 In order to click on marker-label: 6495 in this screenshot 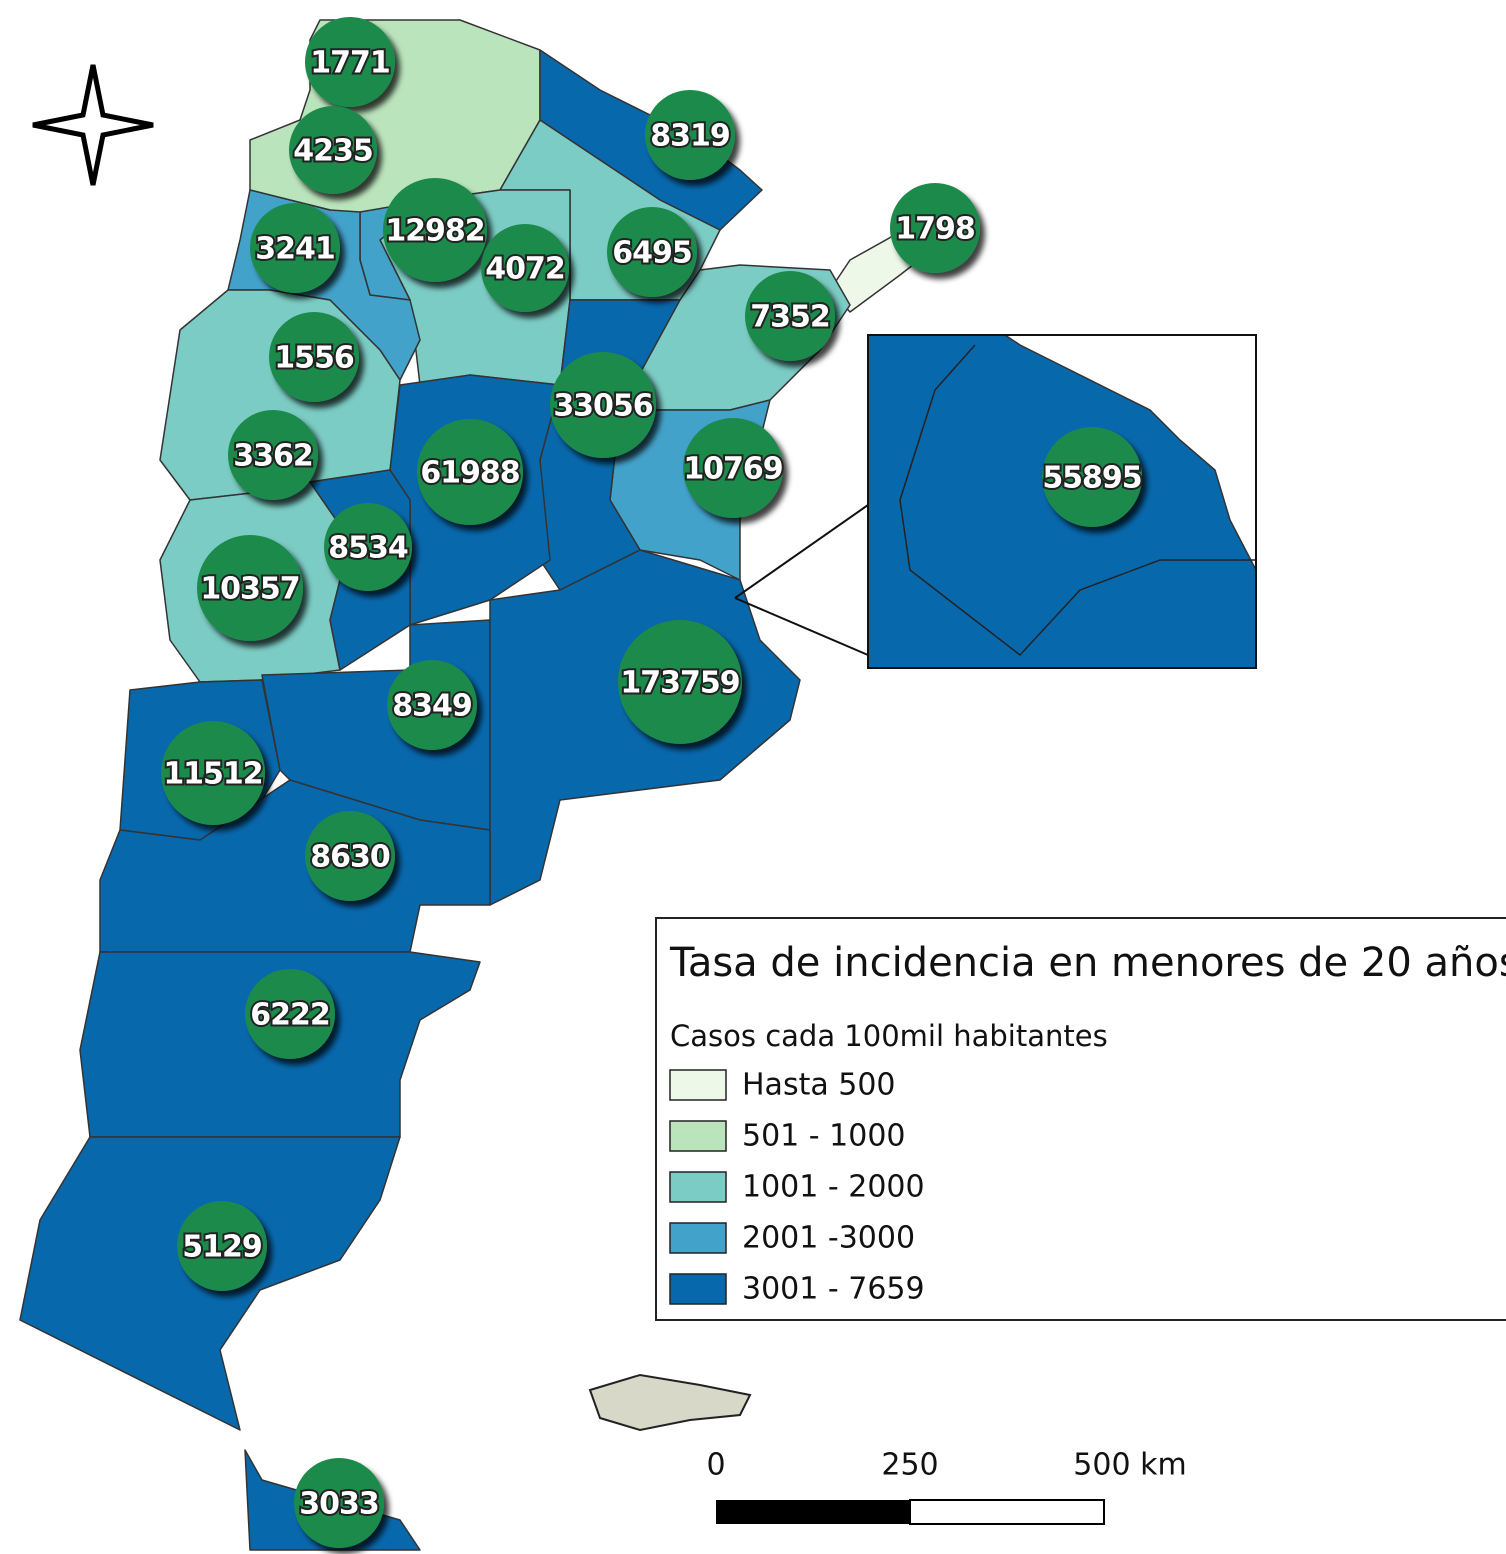, I will do `click(652, 253)`.